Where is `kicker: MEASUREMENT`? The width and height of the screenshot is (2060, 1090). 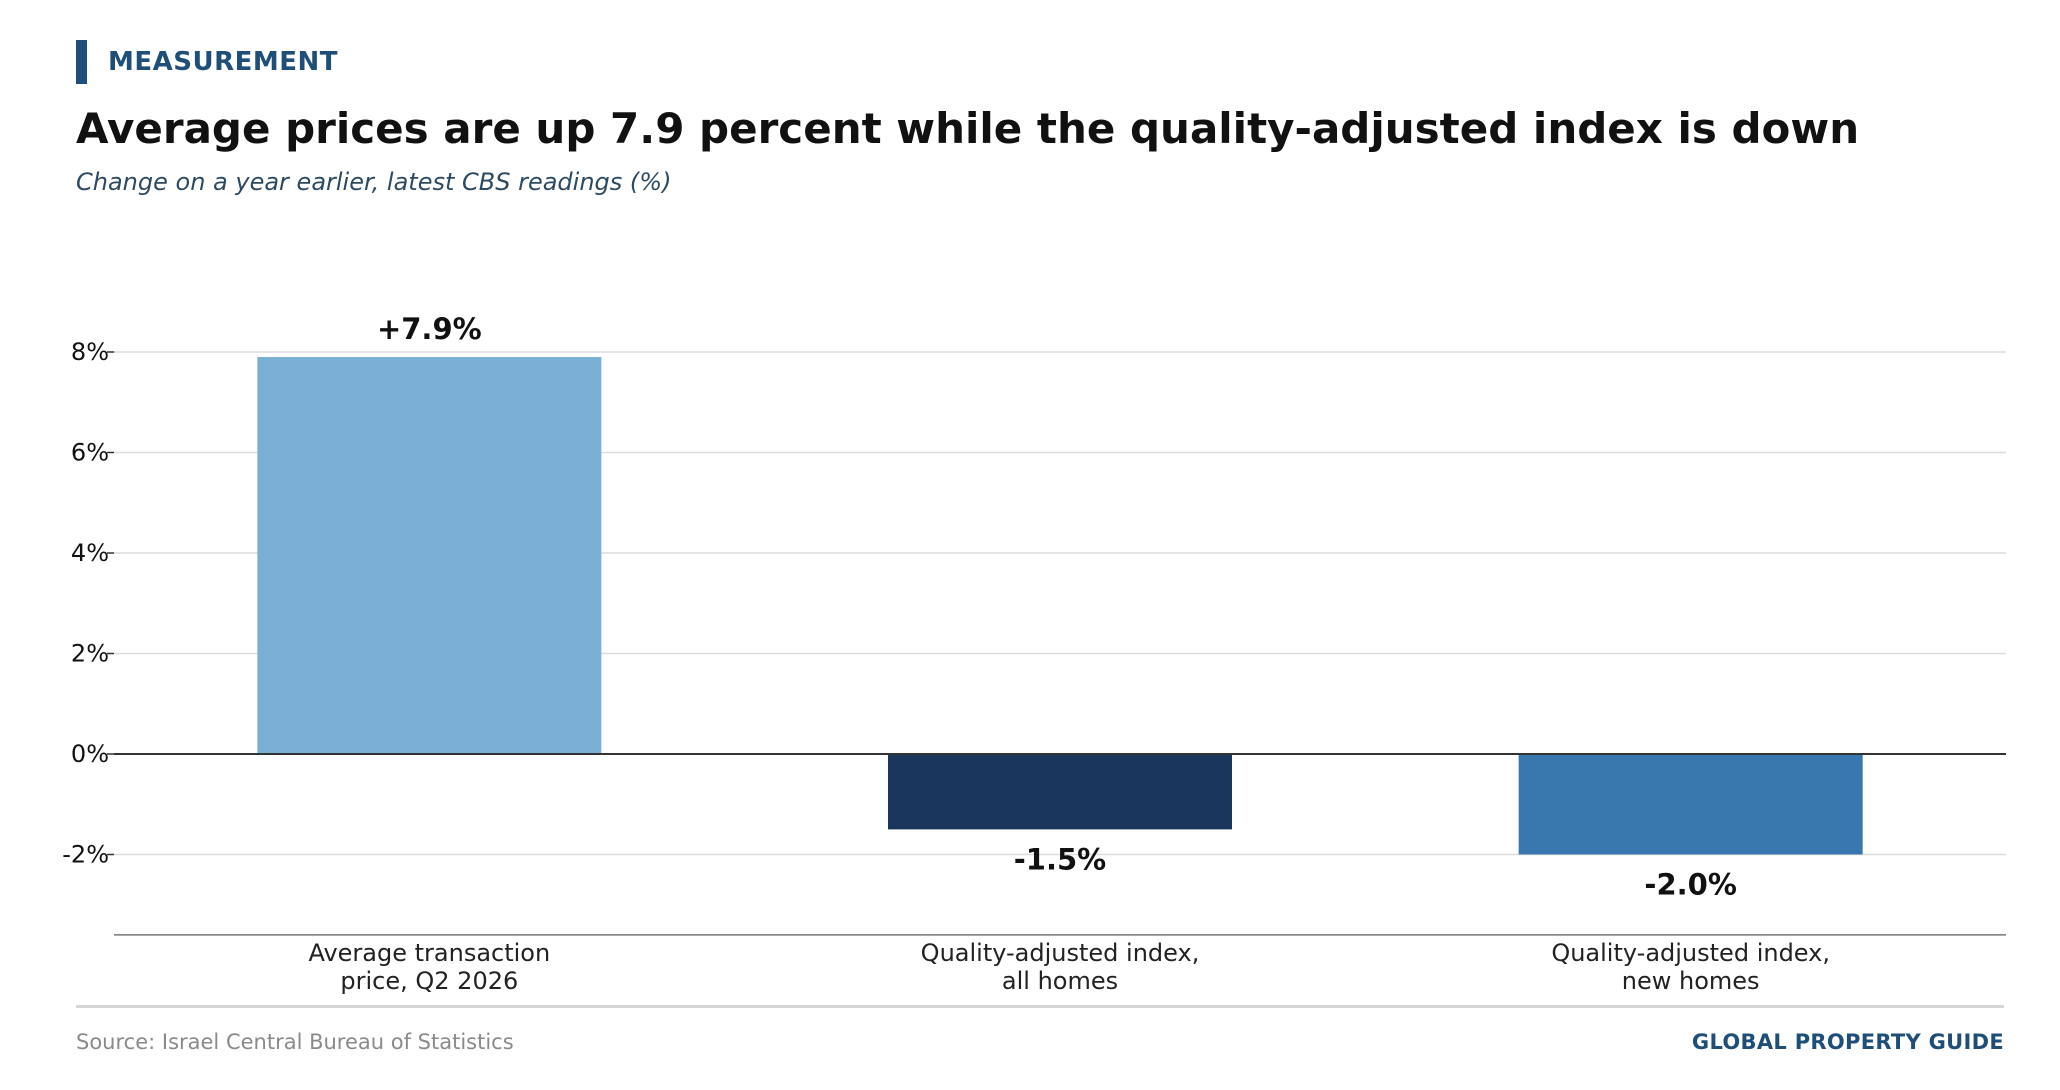
kicker: MEASUREMENT is located at coordinates (207, 62).